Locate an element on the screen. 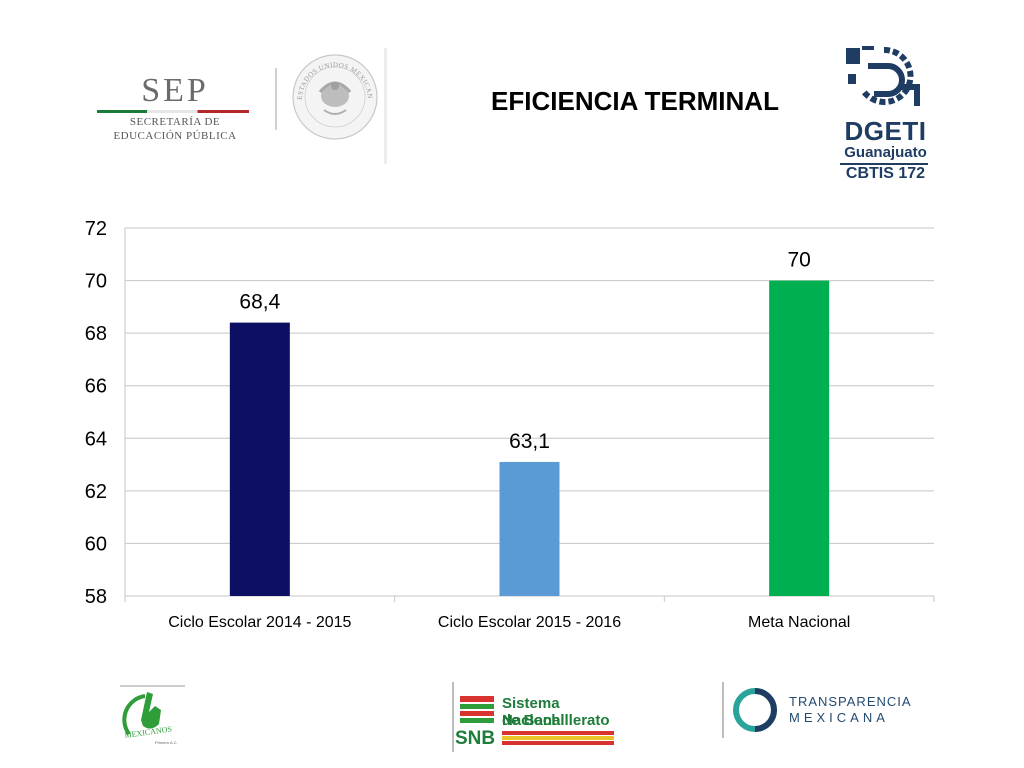 This screenshot has height=768, width=1024. y-tick-label: 72 is located at coordinates (96, 229).